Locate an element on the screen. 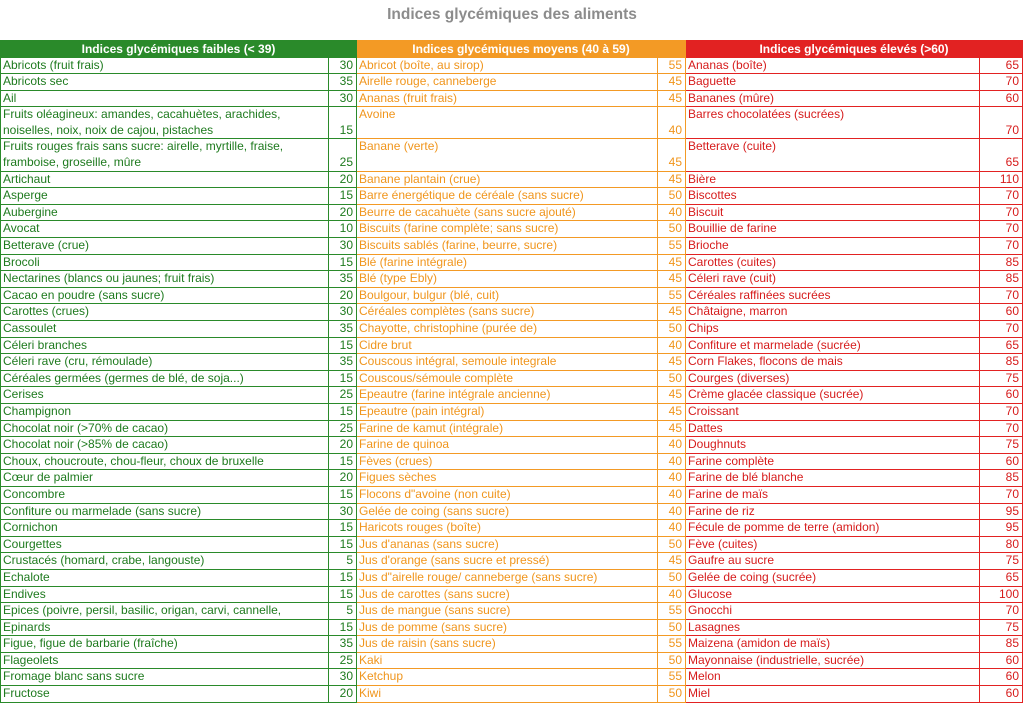 Image resolution: width=1024 pixels, height=703 pixels. food-name-high: Croissant is located at coordinates (832, 411).